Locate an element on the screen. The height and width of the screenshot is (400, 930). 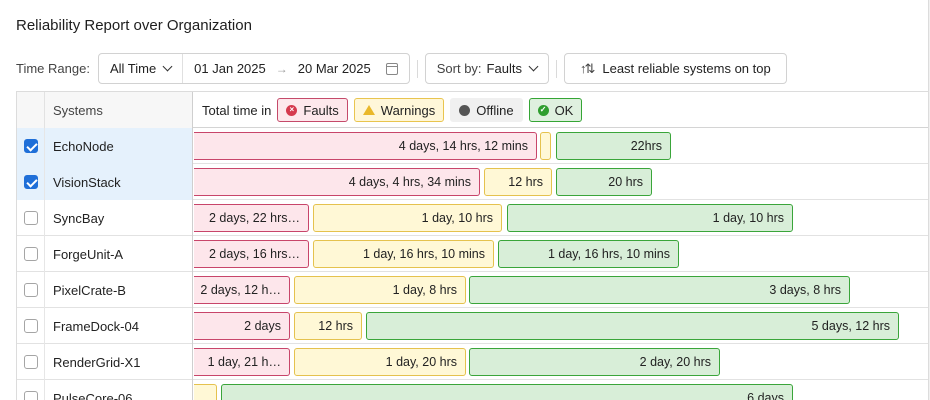
warnings-bar: 1 day, 8 hrs is located at coordinates (380, 290).